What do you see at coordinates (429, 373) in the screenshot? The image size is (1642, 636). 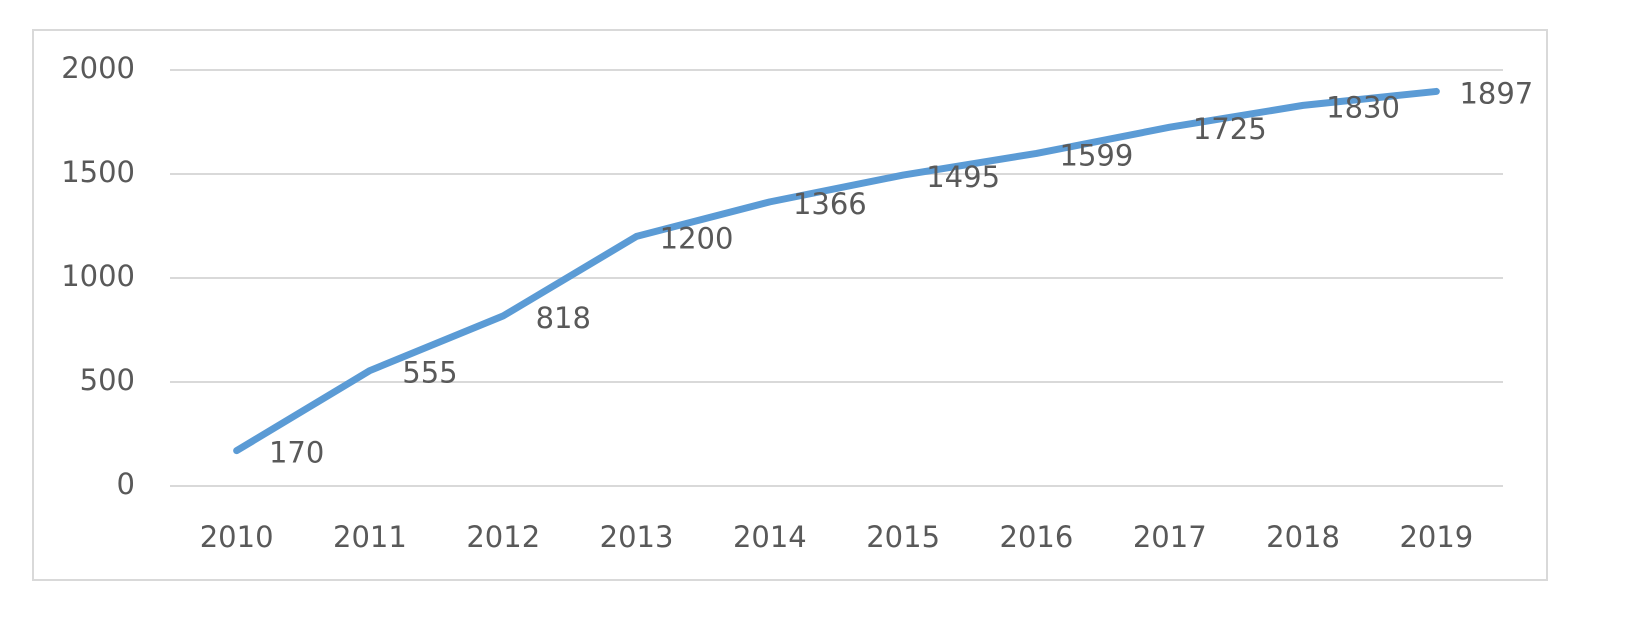 I see `data-label: 555` at bounding box center [429, 373].